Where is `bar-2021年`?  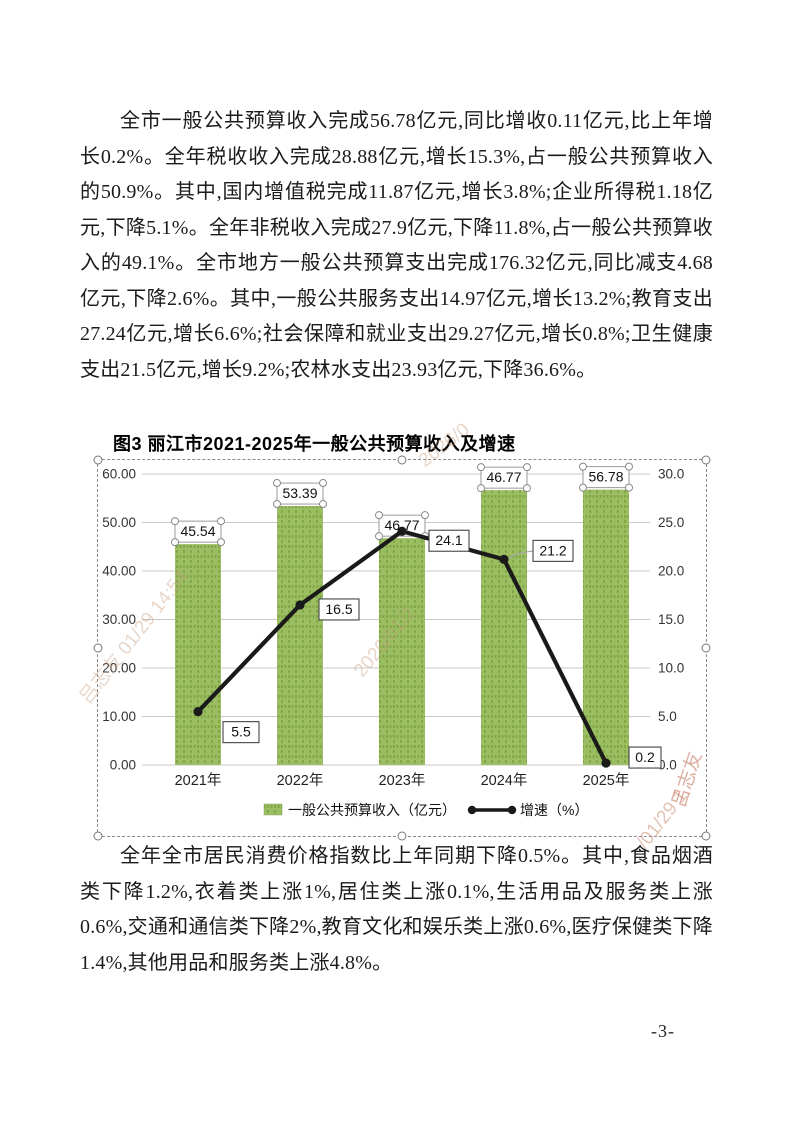 bar-2021年 is located at coordinates (198, 654).